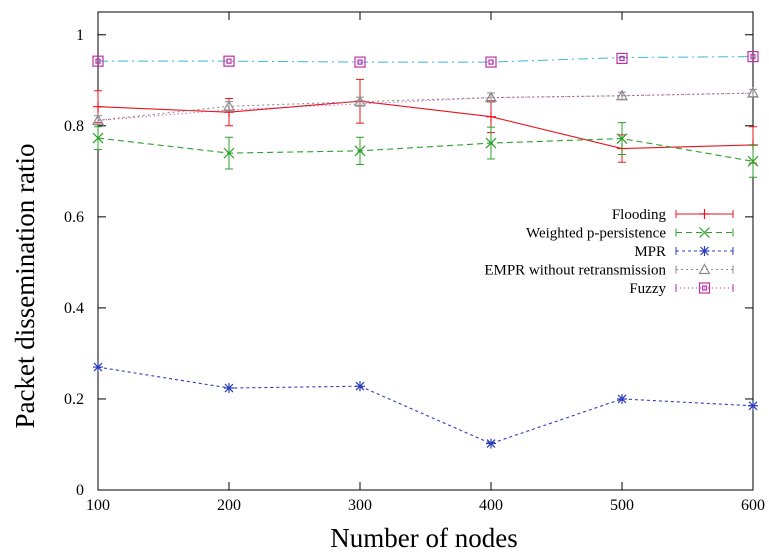  Describe the element at coordinates (360, 505) in the screenshot. I see `x-tick-label: 300` at that location.